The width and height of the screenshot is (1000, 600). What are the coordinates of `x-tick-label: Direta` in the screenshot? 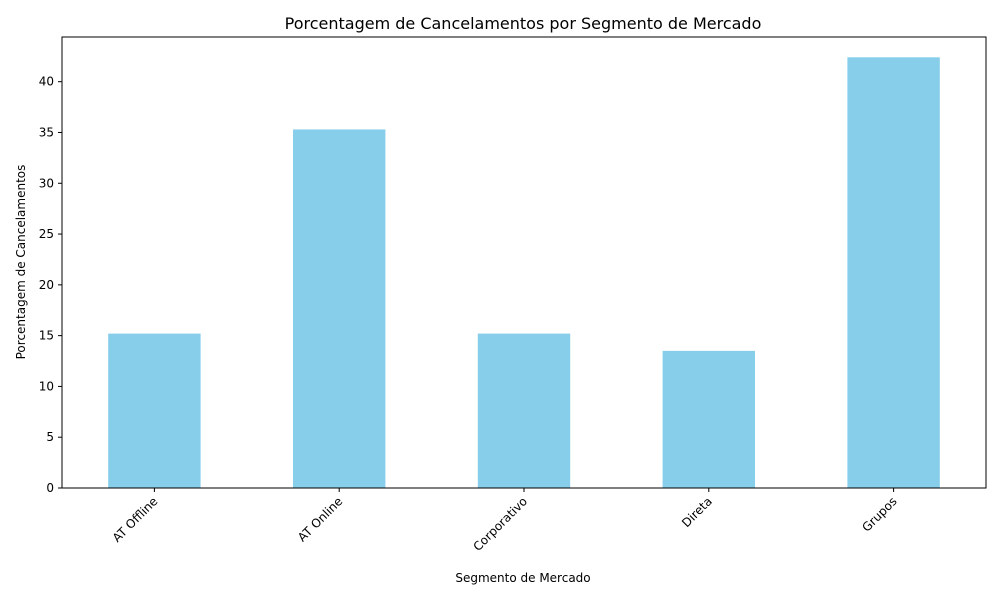 It's located at (697, 512).